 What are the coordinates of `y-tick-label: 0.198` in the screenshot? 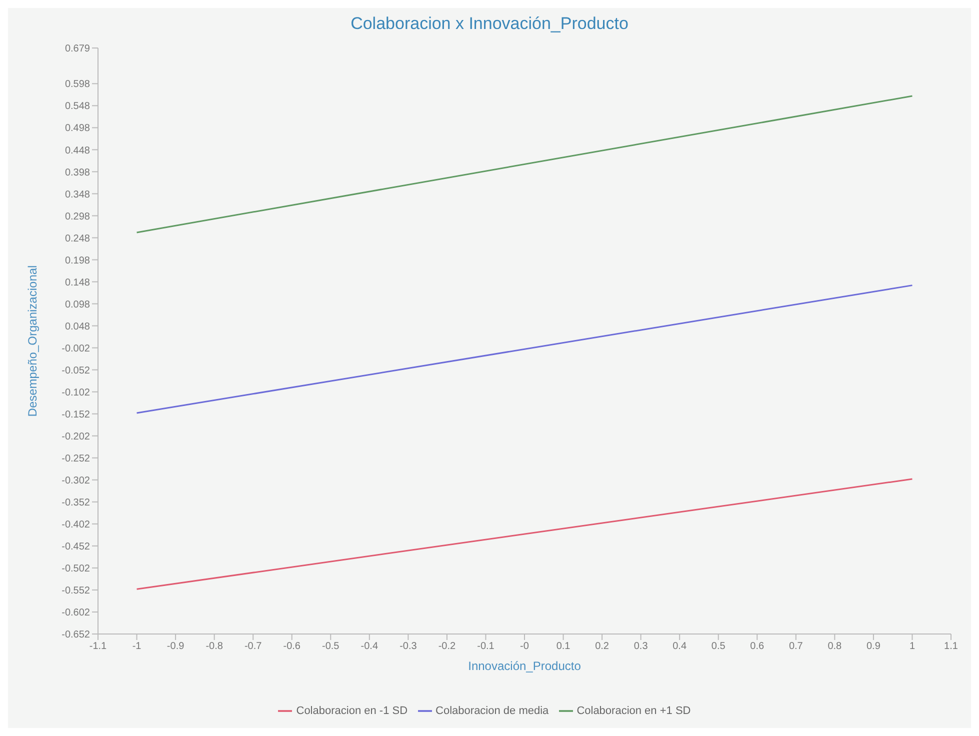 It's located at (77, 260).